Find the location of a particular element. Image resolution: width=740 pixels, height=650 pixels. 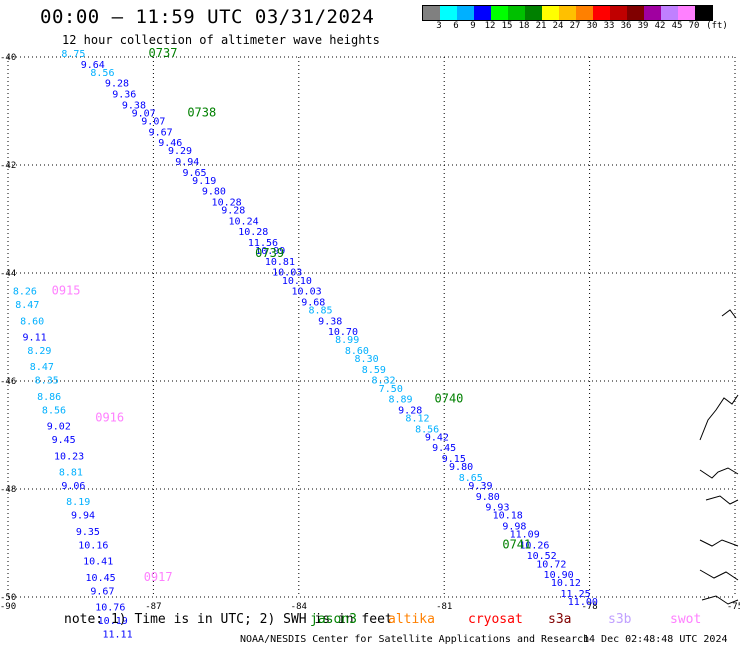

wave-height-value: 9.93 is located at coordinates (497, 508).